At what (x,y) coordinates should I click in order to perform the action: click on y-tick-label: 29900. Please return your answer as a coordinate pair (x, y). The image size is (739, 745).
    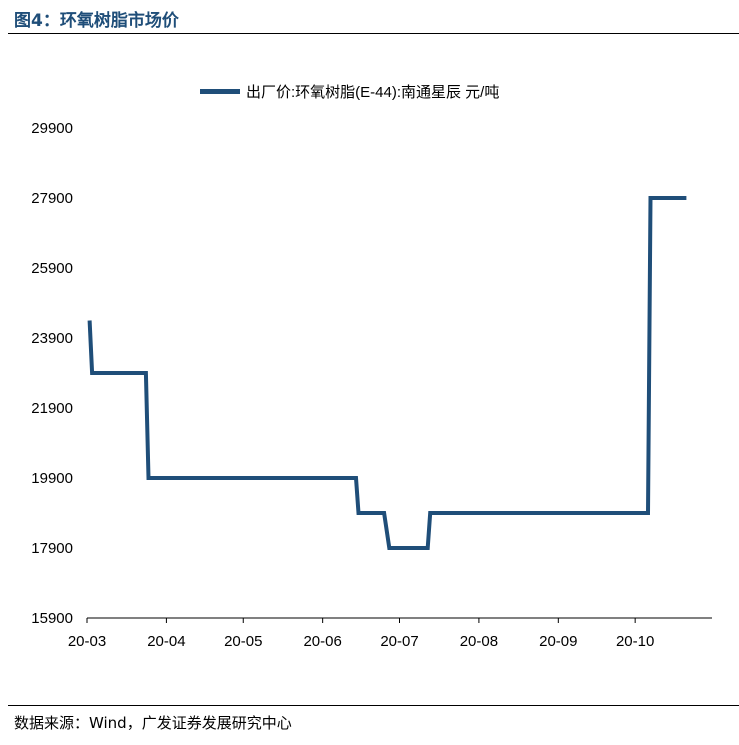
    Looking at the image, I should click on (52, 128).